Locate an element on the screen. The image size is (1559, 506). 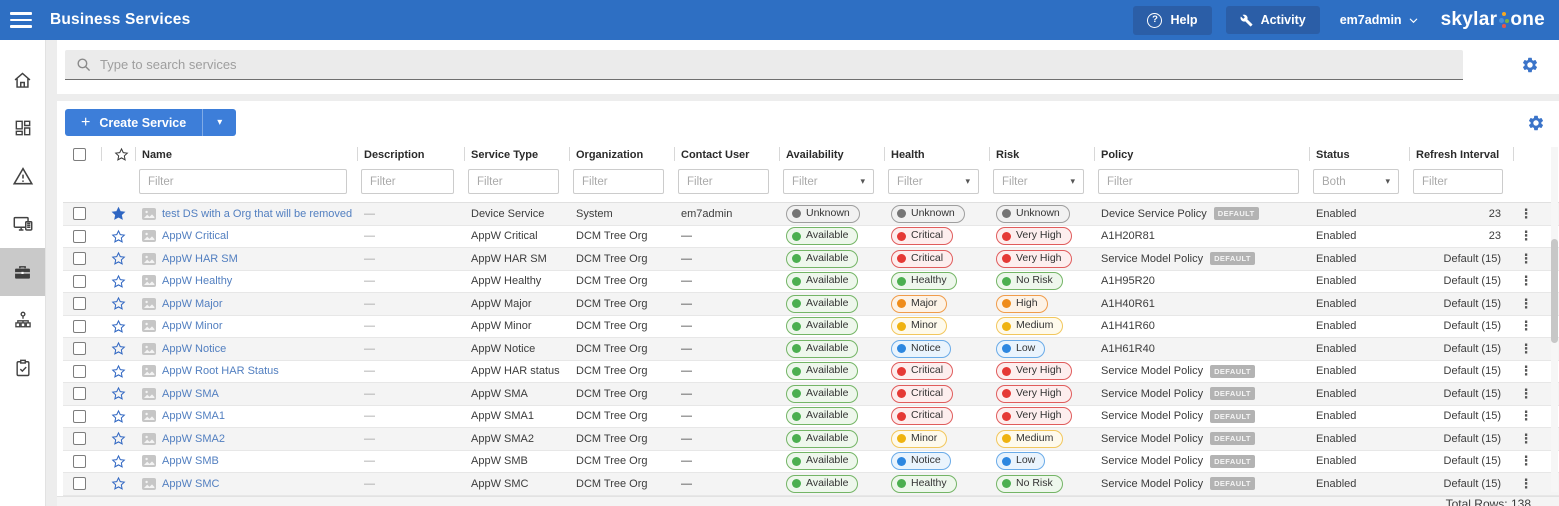
service-name-link: test DS with a Org that will be removed is located at coordinates (257, 213).